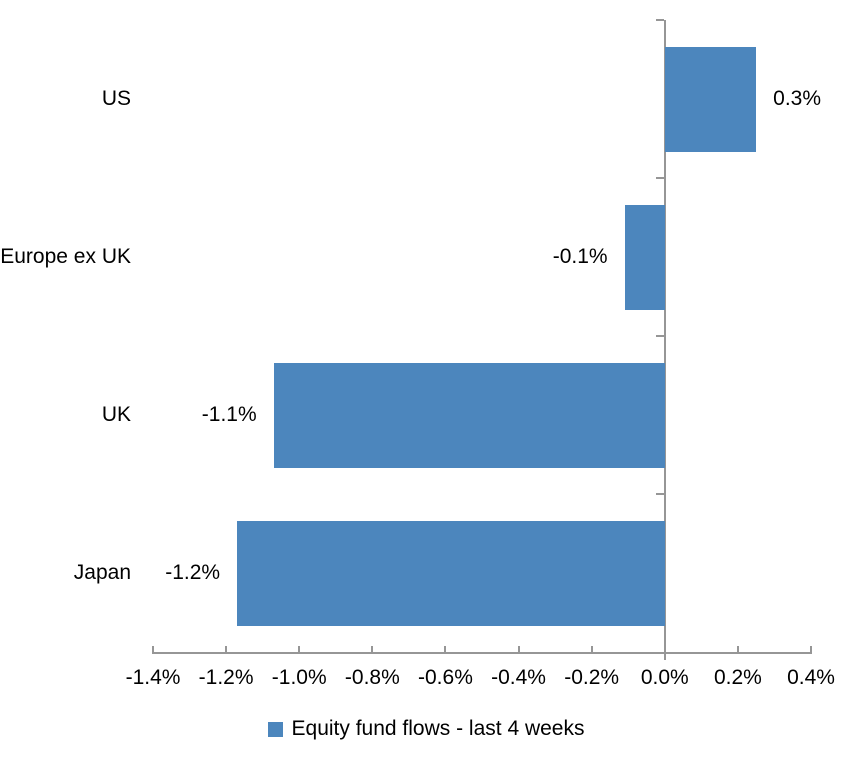 Image resolution: width=852 pixels, height=757 pixels. Describe the element at coordinates (518, 677) in the screenshot. I see `x-tick-label: -0.4%` at that location.